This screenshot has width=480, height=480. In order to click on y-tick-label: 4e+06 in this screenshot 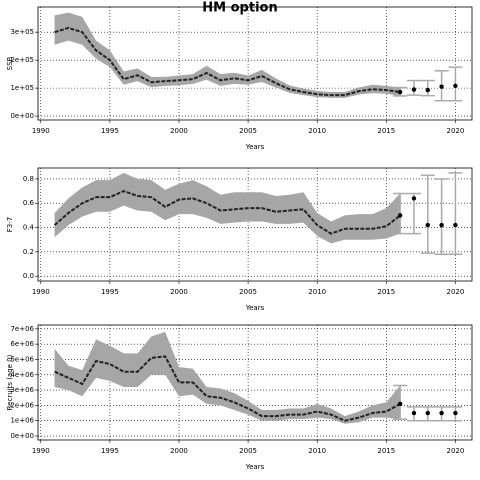, I will do `click(22, 375)`.